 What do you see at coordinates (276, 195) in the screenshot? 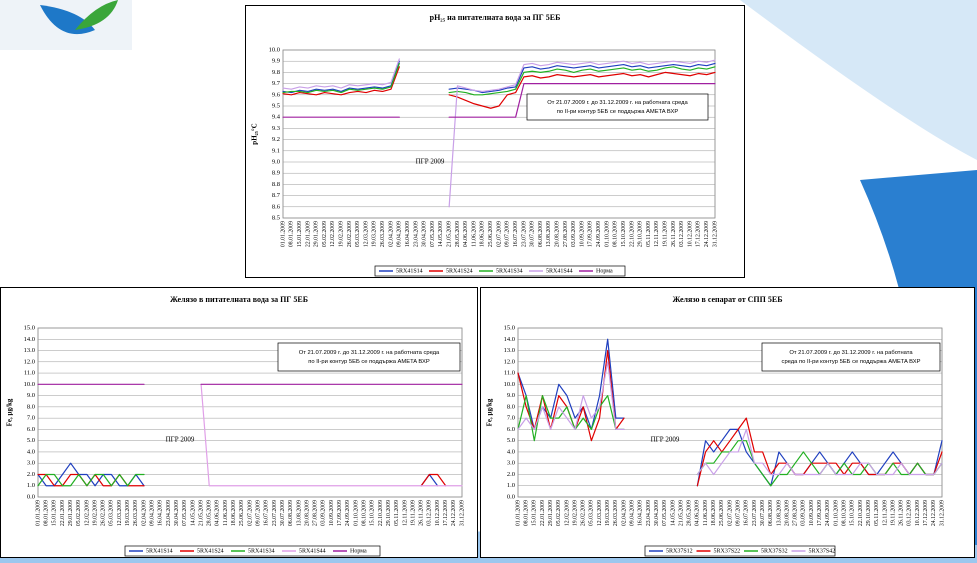
I see `y-tick-label: 8.7` at bounding box center [276, 195].